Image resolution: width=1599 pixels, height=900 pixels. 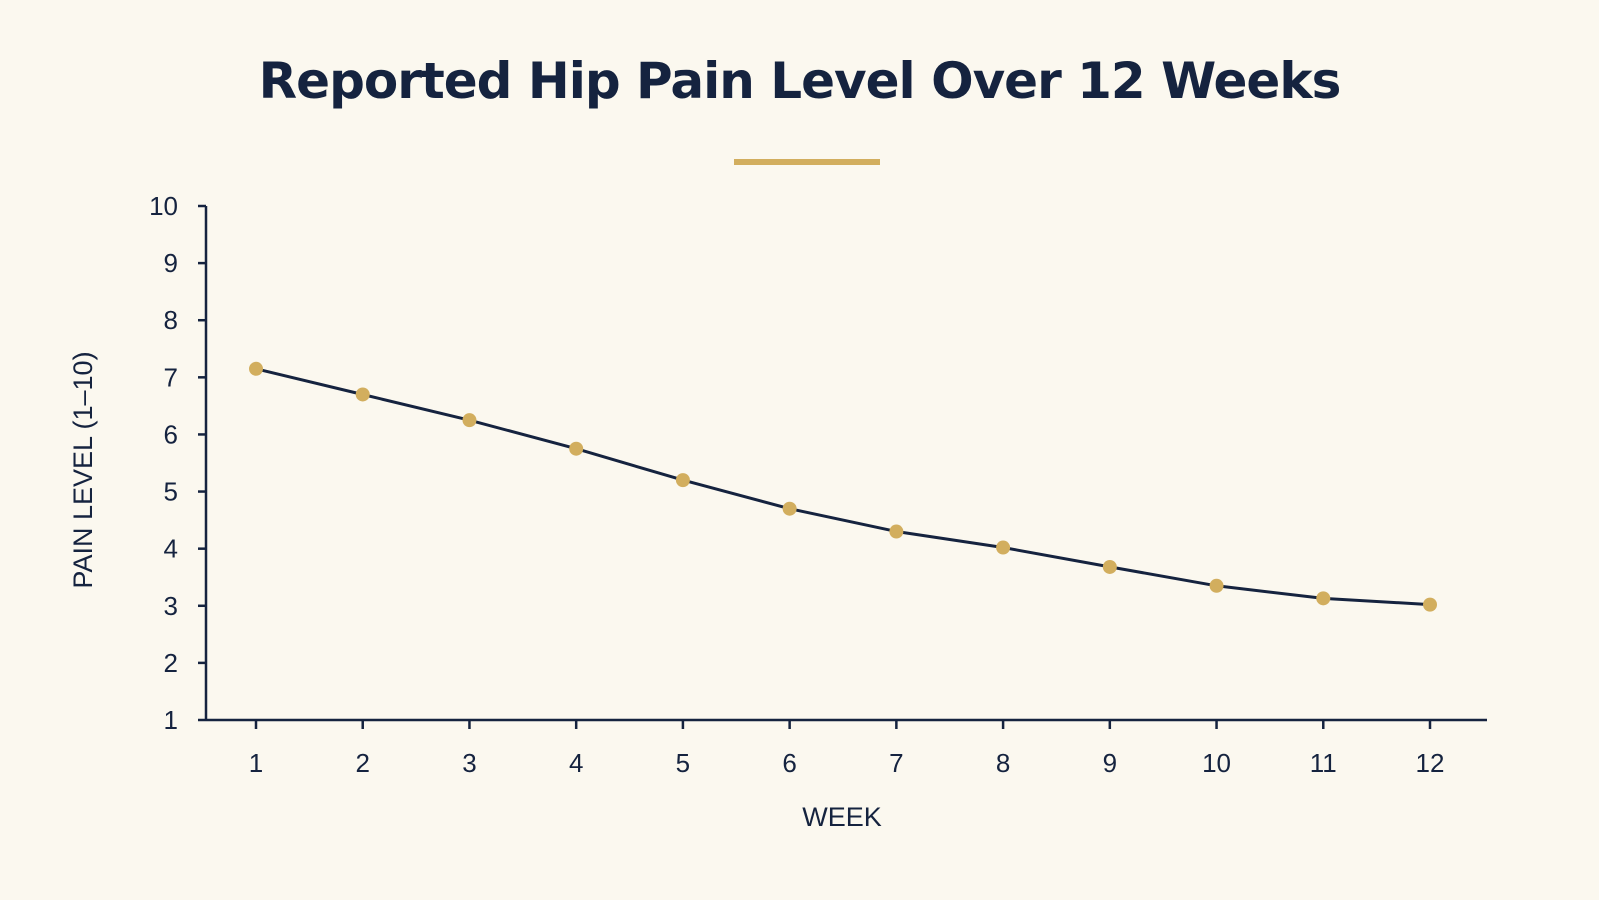 What do you see at coordinates (171, 549) in the screenshot?
I see `y-tick-label-4: 4` at bounding box center [171, 549].